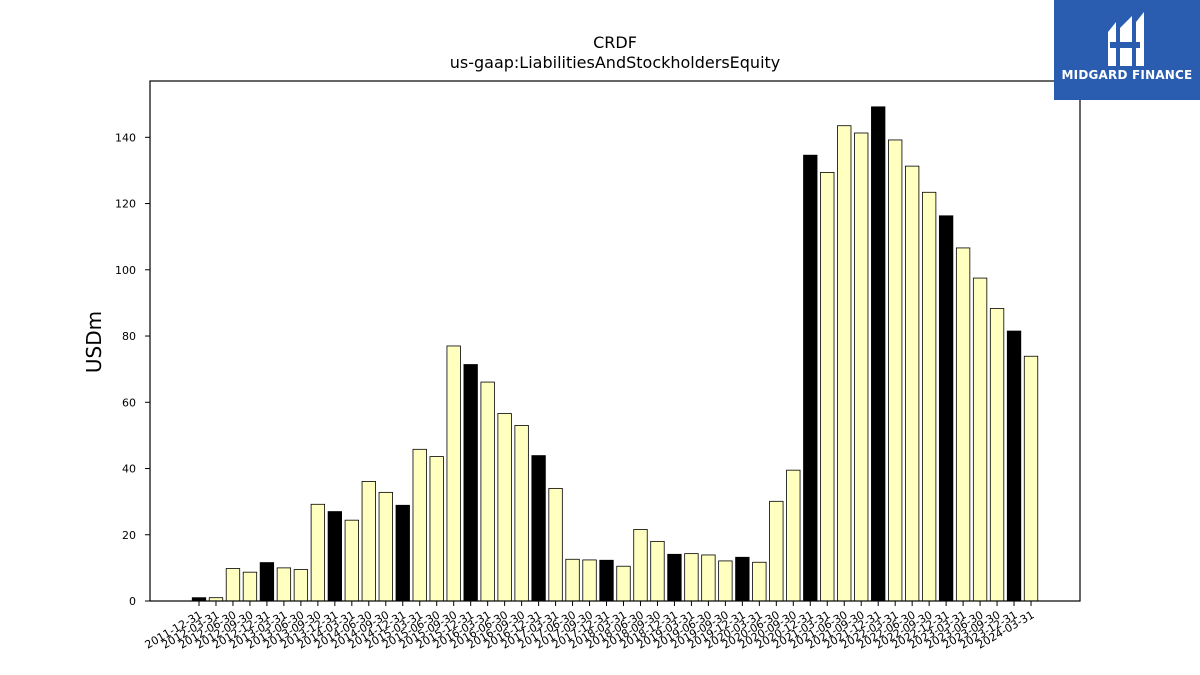 This screenshot has width=1200, height=675. I want to click on y-tick-label: 40, so click(129, 469).